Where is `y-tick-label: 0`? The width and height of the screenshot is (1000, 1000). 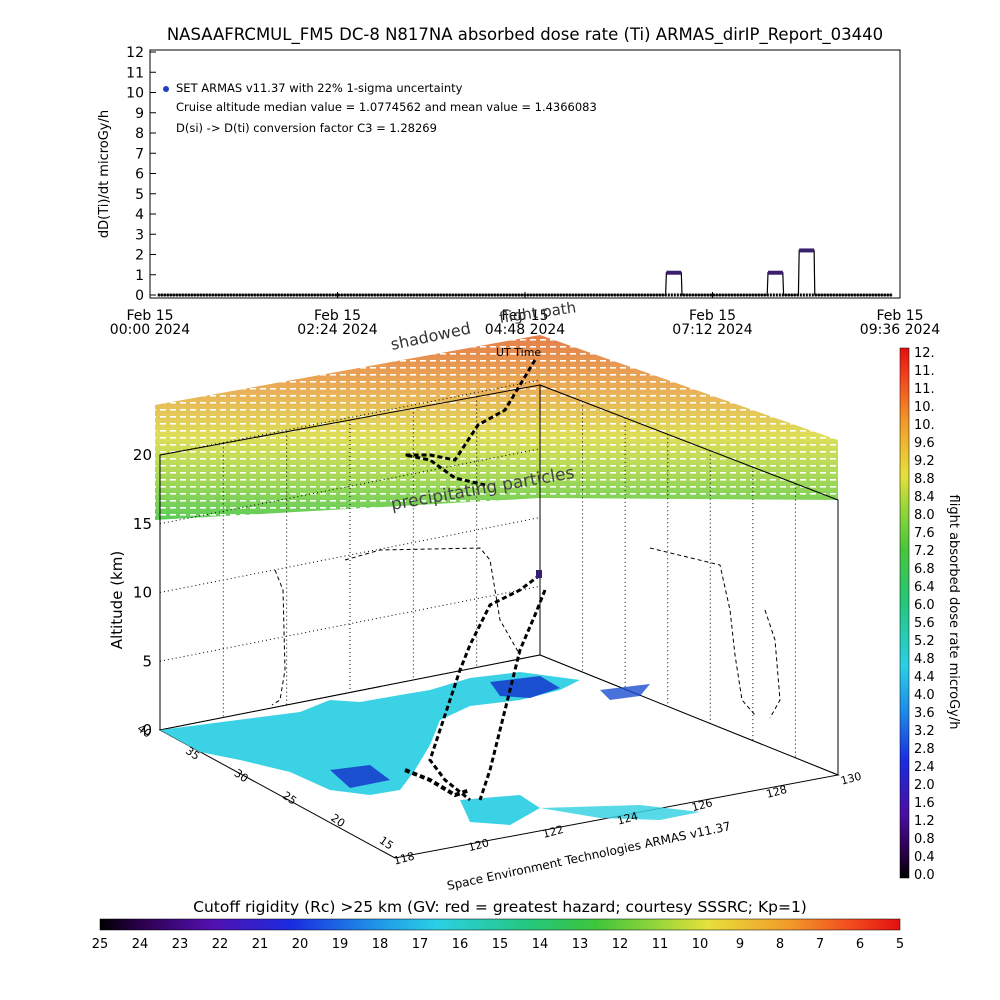
y-tick-label: 0 is located at coordinates (139, 296).